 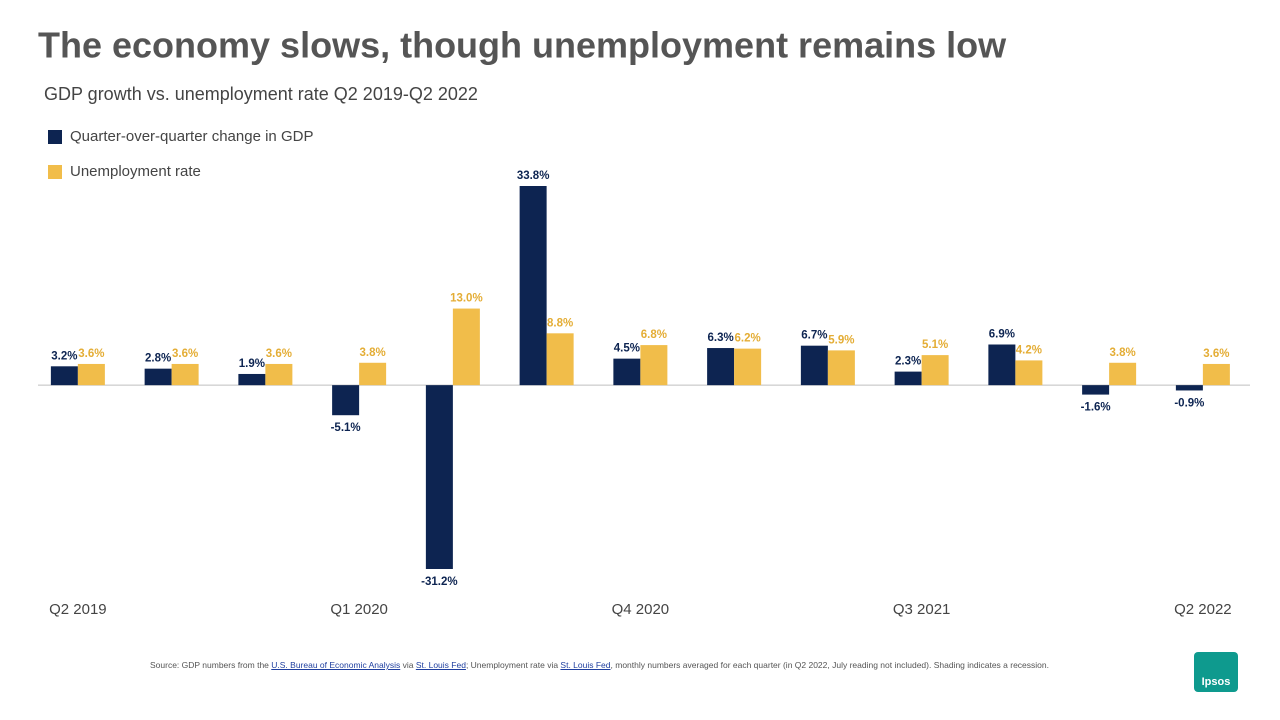 What do you see at coordinates (158, 359) in the screenshot?
I see `data-label: 2.8%` at bounding box center [158, 359].